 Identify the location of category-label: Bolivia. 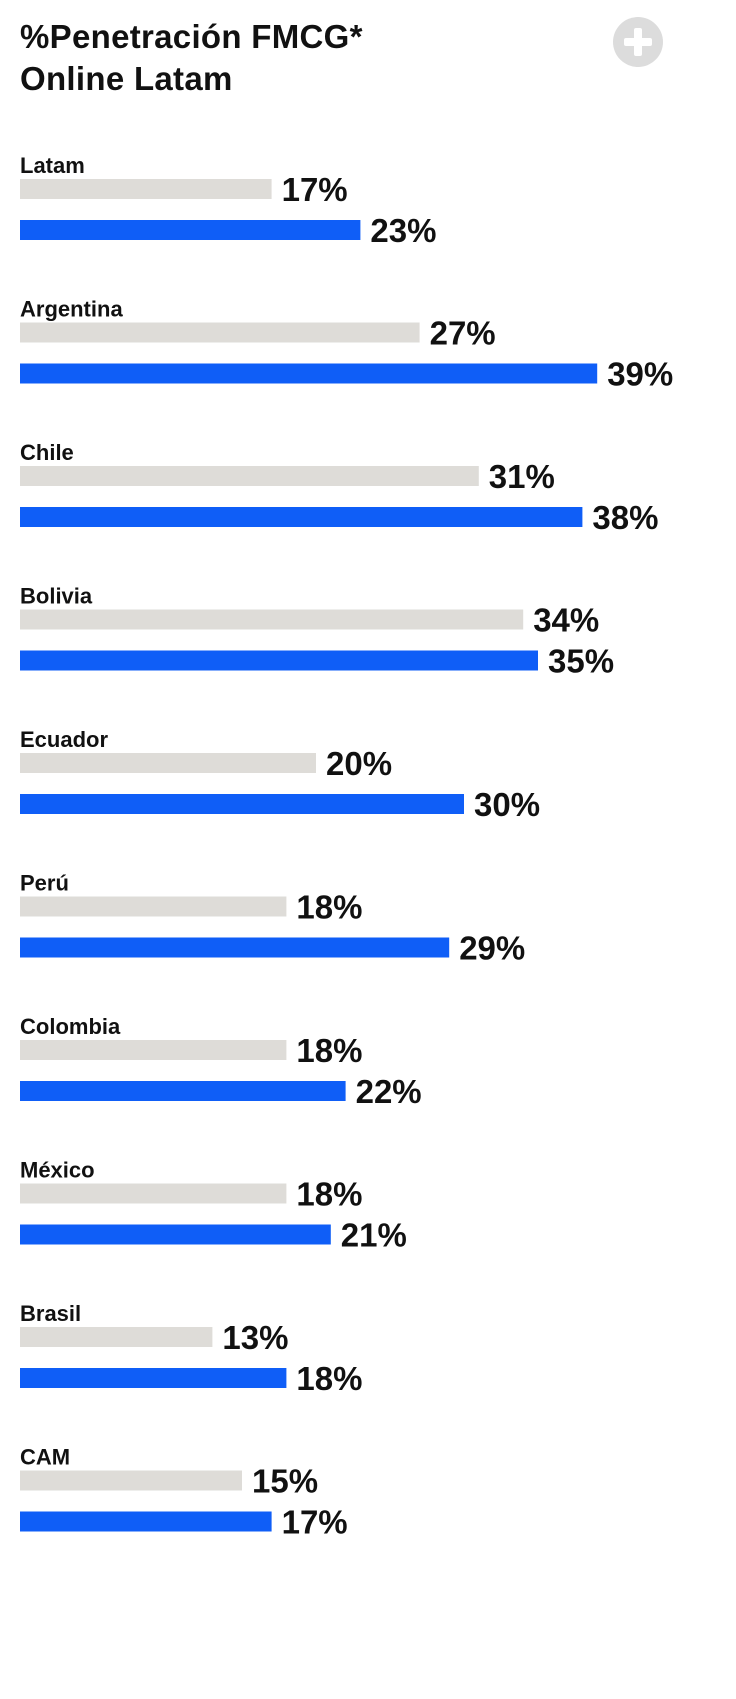
(56, 596).